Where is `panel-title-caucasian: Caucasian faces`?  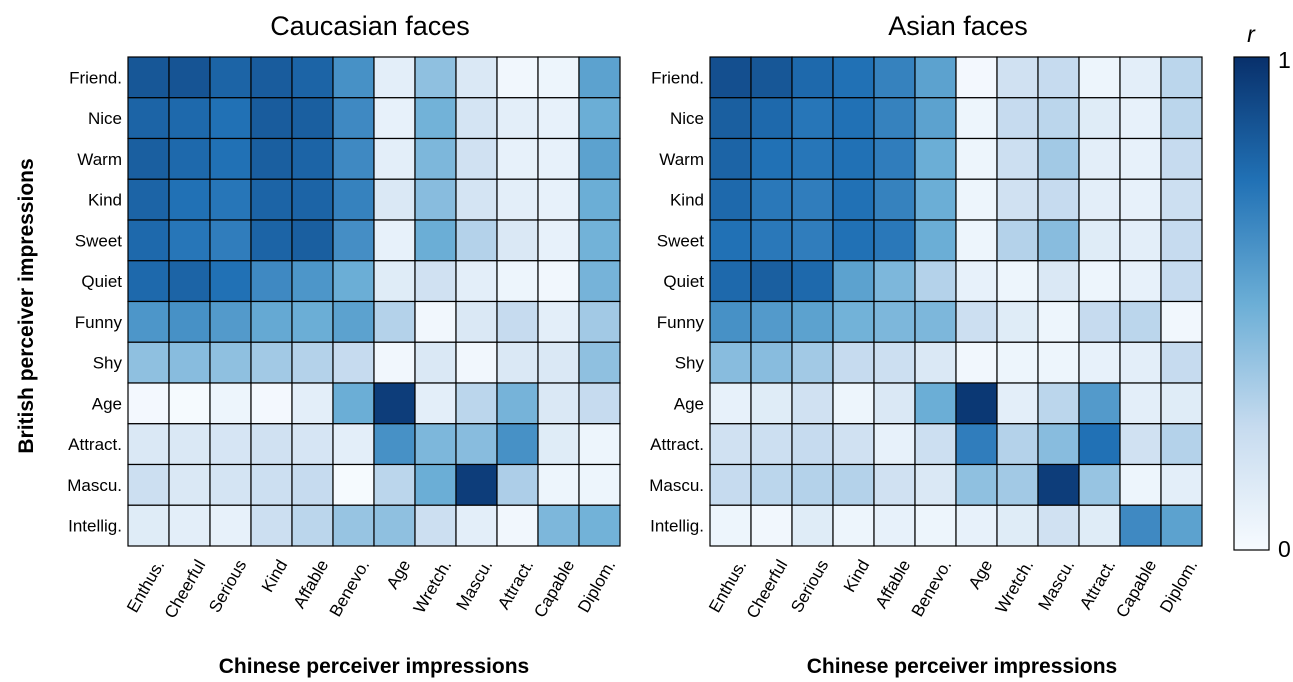 panel-title-caucasian: Caucasian faces is located at coordinates (370, 26).